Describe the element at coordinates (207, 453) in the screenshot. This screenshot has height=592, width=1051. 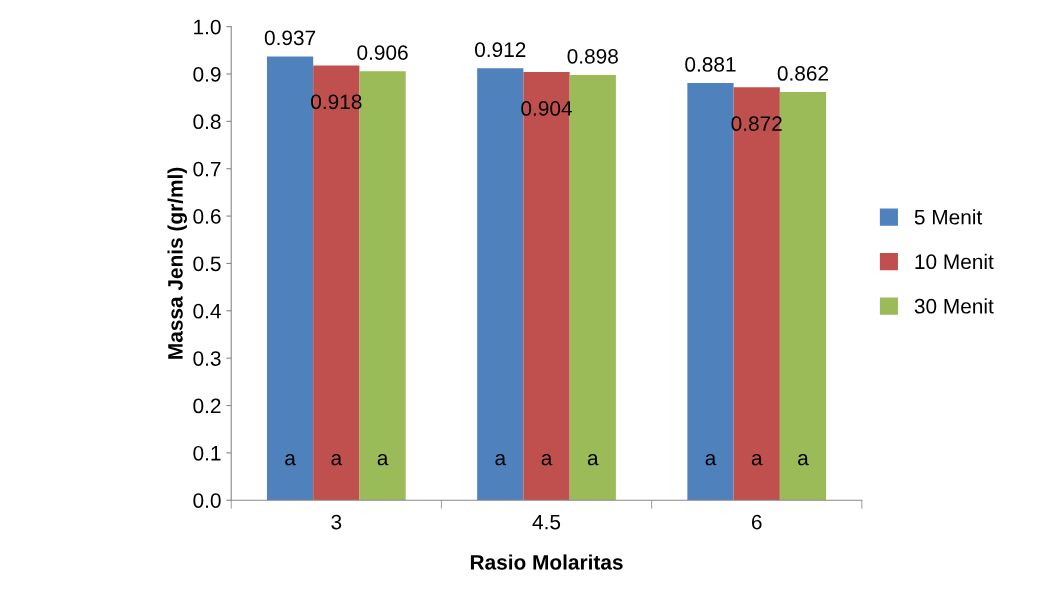
I see `y-tick-label: 0.1` at that location.